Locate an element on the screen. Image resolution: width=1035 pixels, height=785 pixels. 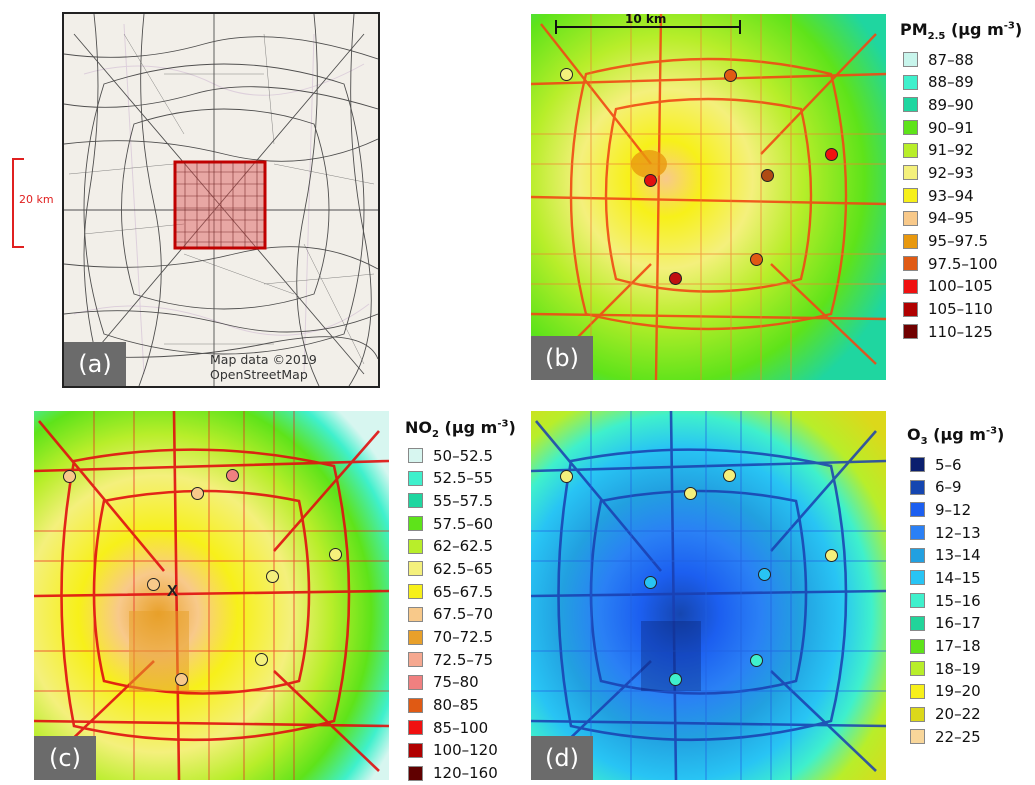
x-marker: X is located at coordinates (172, 591).